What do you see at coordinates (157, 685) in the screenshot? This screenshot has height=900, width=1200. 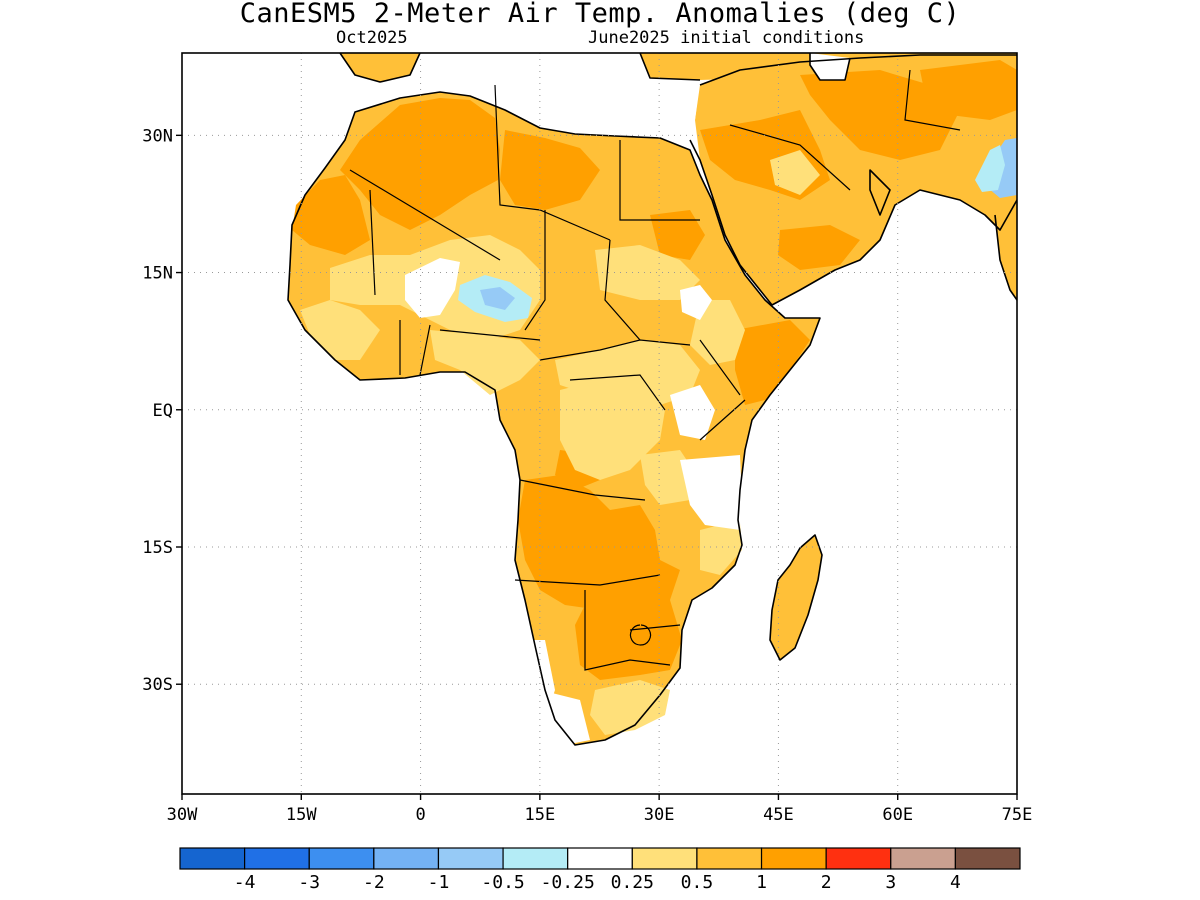 I see `y-tick-label: 30S` at bounding box center [157, 685].